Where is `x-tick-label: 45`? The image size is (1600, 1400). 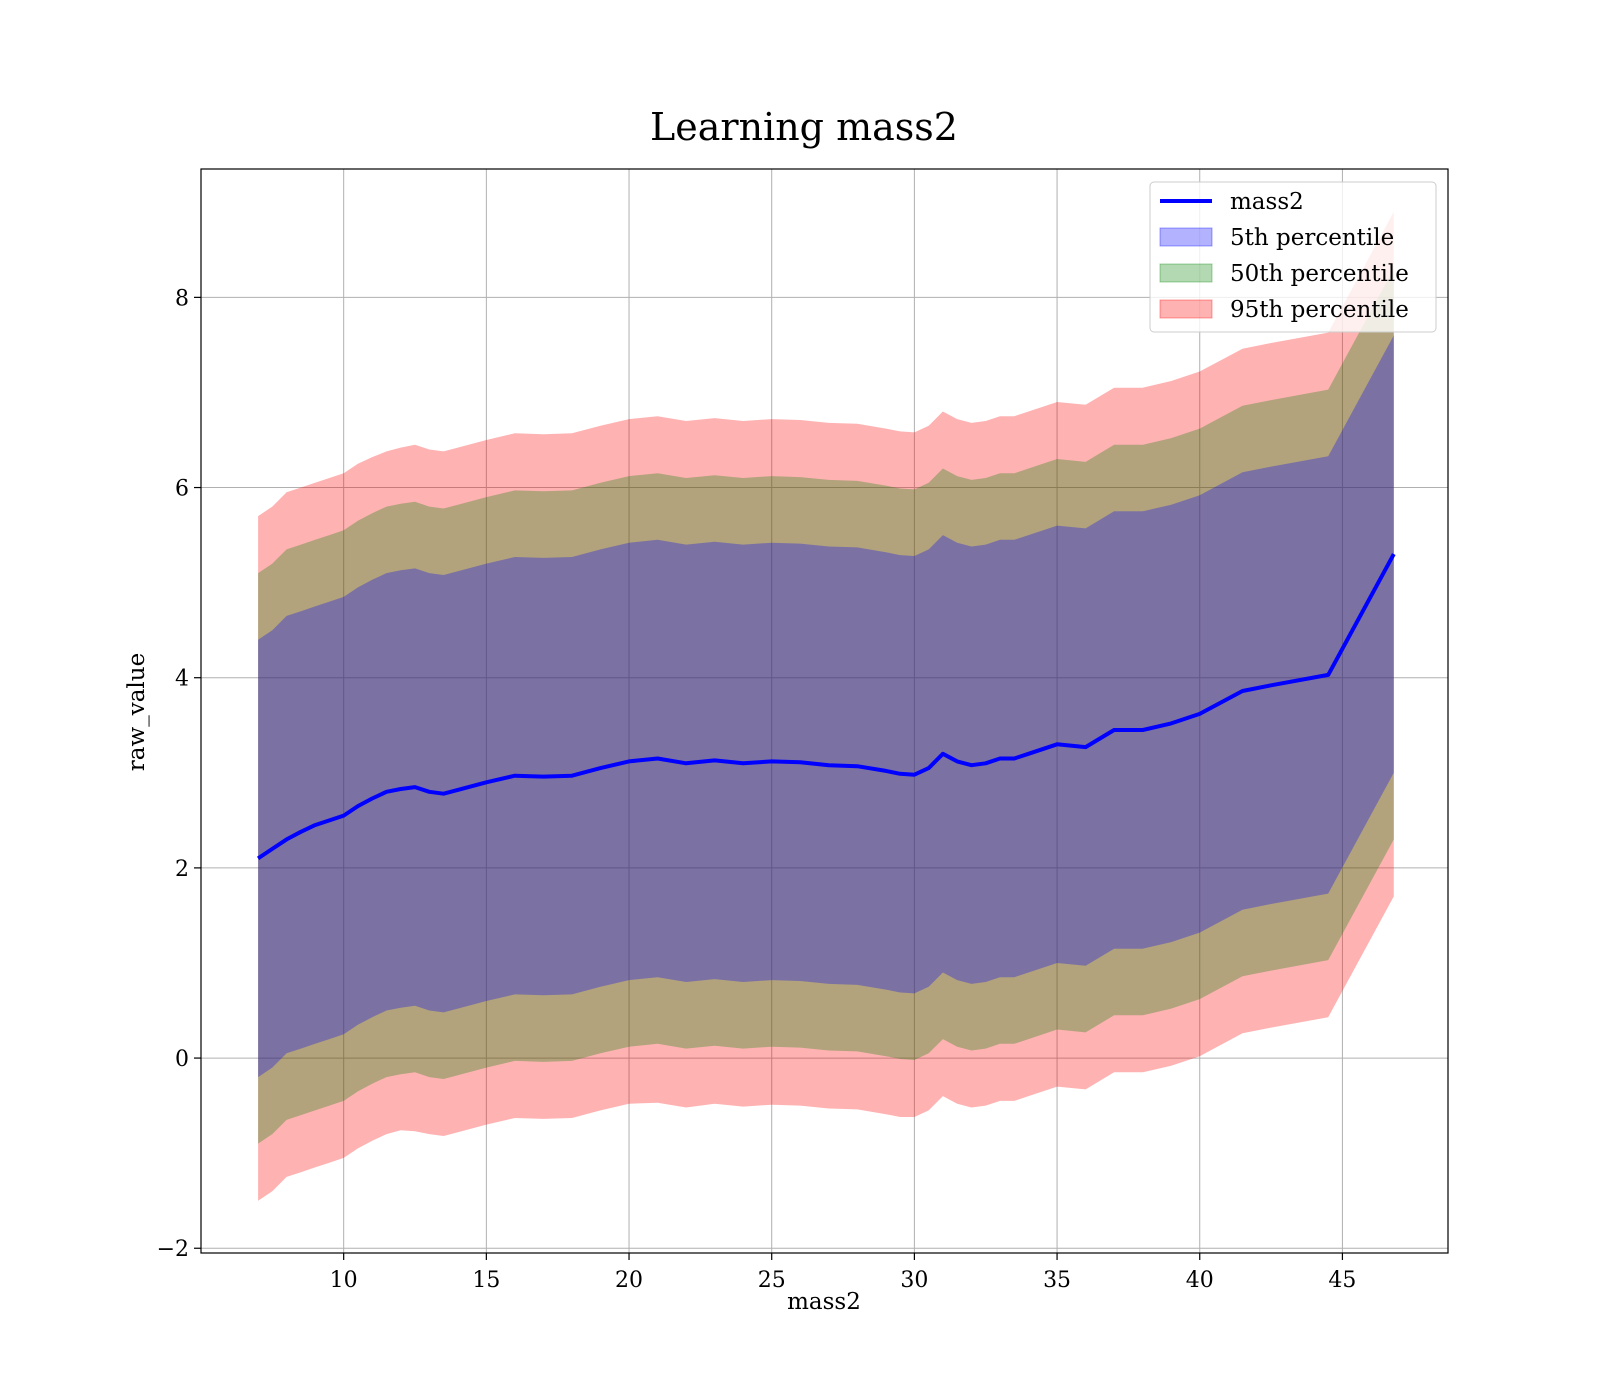
x-tick-label: 45 is located at coordinates (1342, 1280).